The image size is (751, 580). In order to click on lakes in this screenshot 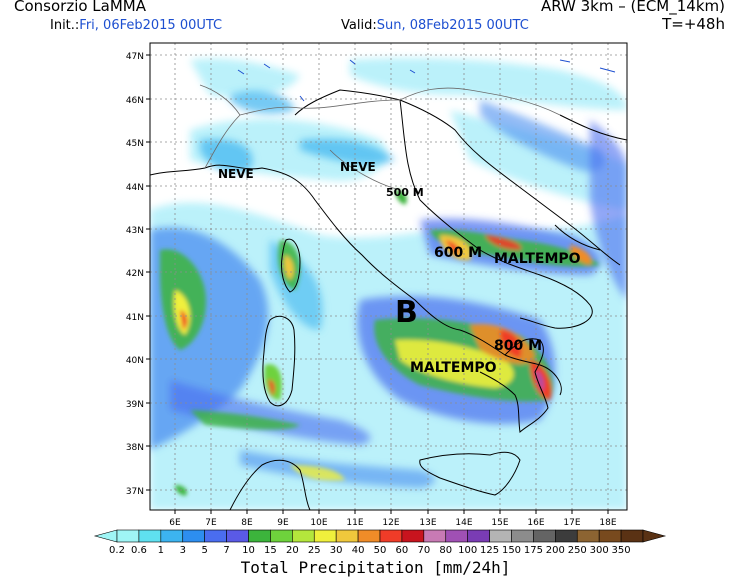, I will do `click(426, 80)`.